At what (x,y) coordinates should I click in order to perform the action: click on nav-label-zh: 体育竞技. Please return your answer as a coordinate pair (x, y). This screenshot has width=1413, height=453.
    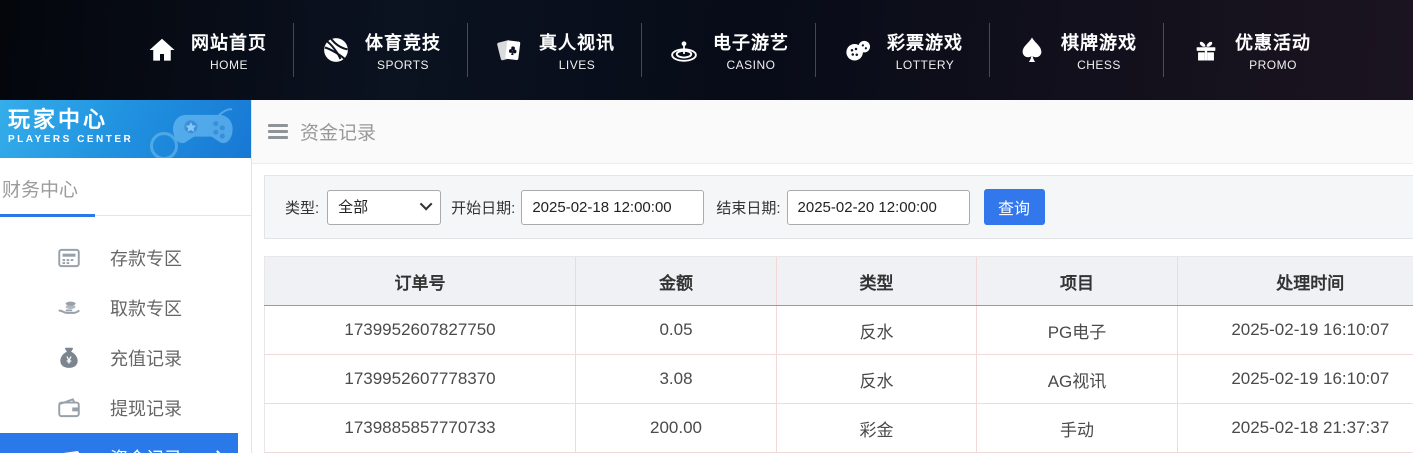
    Looking at the image, I should click on (403, 42).